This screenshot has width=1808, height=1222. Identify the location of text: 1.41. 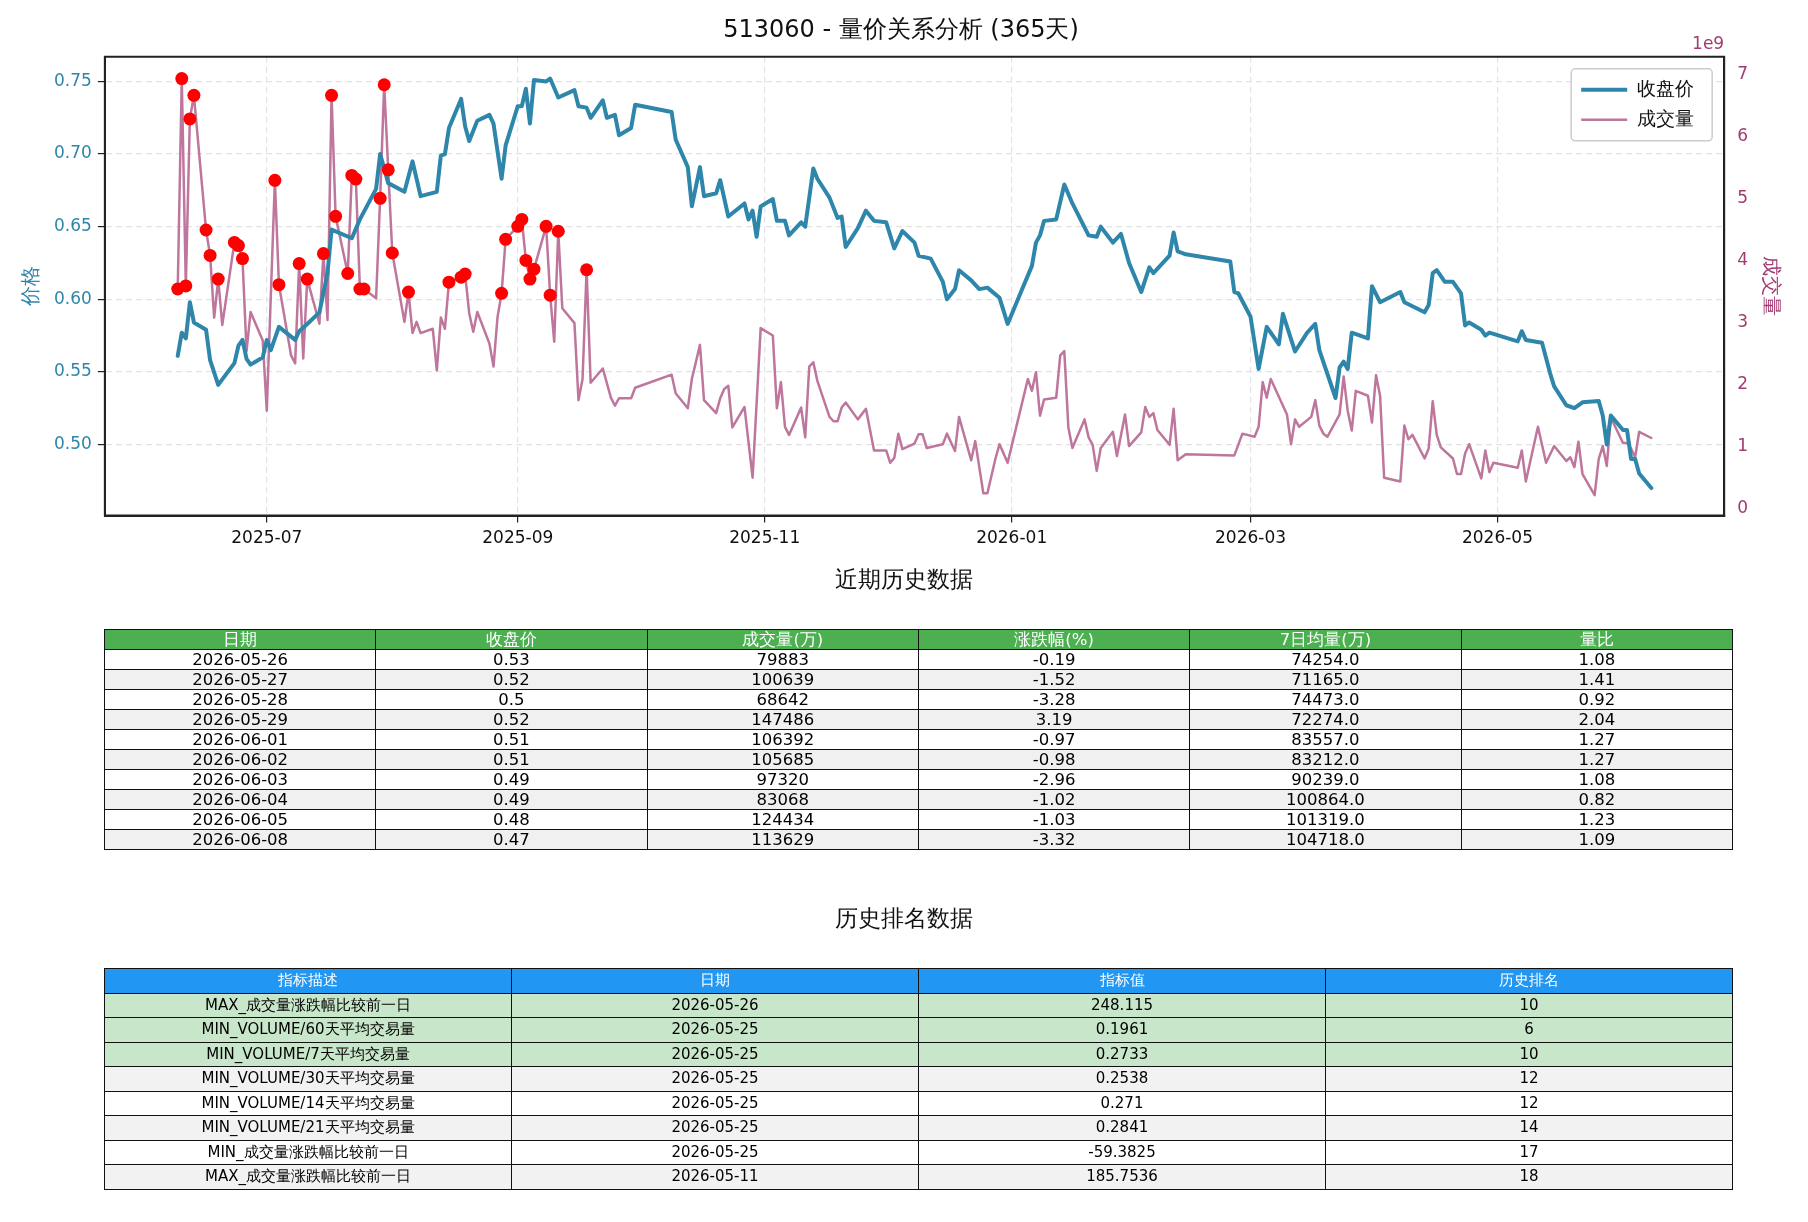
(1597, 679).